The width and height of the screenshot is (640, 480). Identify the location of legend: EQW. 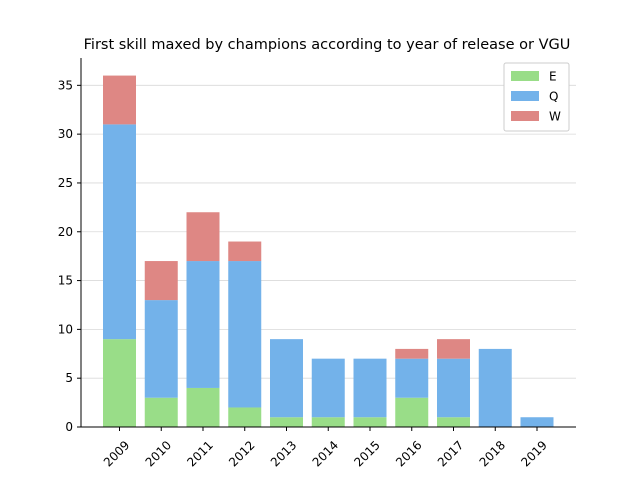
(536, 97).